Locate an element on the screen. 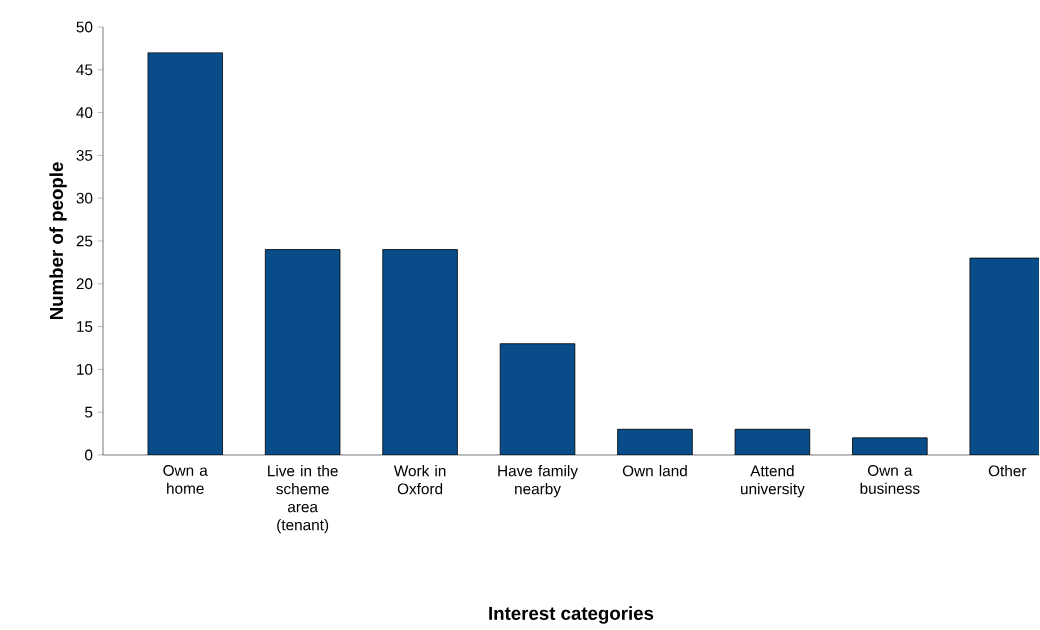 This screenshot has height=630, width=1040. y-tick-label: 50 is located at coordinates (84, 27).